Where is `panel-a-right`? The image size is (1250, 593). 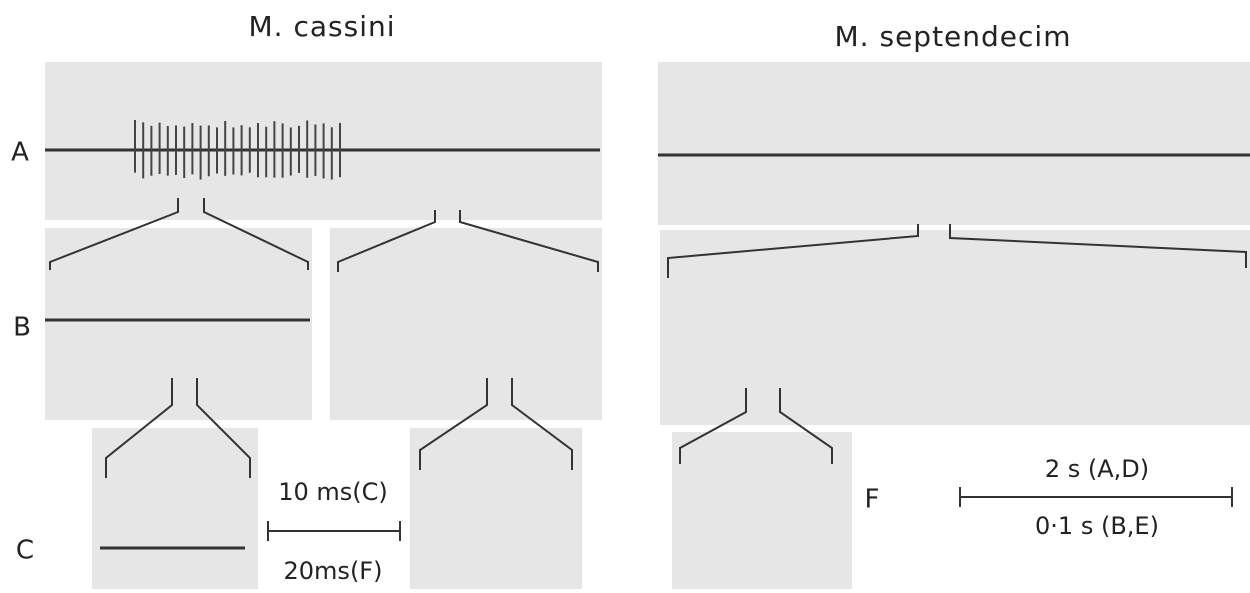
panel-a-right is located at coordinates (954, 143).